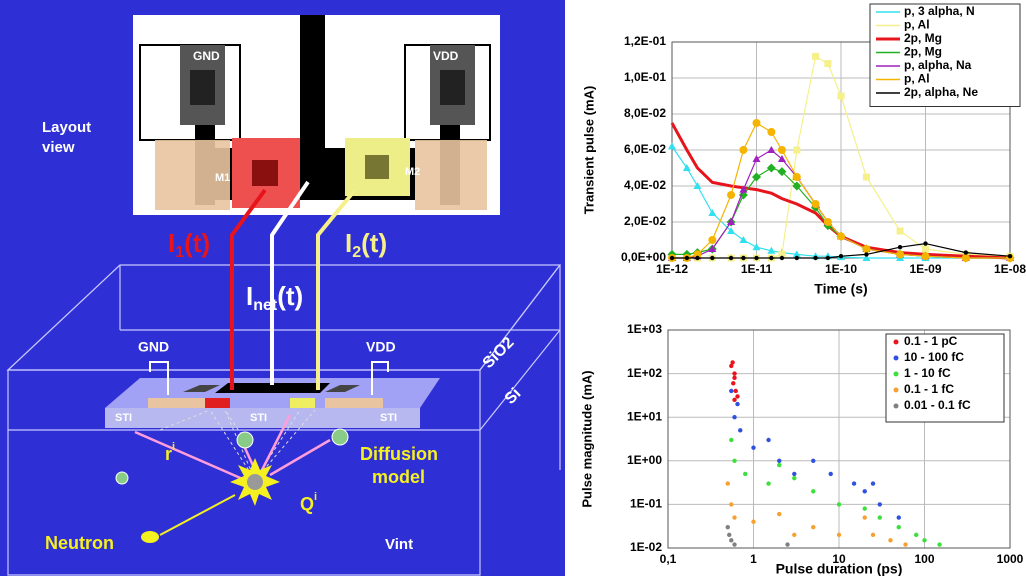 The width and height of the screenshot is (1026, 581). Describe the element at coordinates (179, 252) in the screenshot. I see `subscript: 1` at that location.